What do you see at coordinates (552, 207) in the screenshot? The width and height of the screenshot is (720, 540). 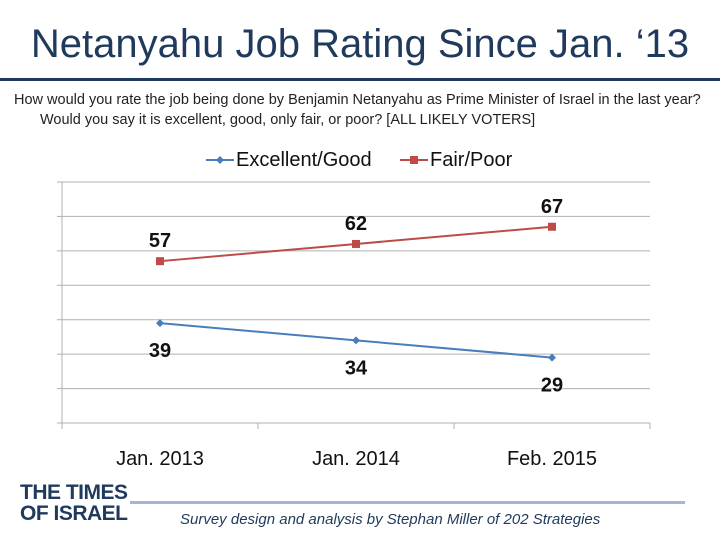 I see `data-label: 67` at bounding box center [552, 207].